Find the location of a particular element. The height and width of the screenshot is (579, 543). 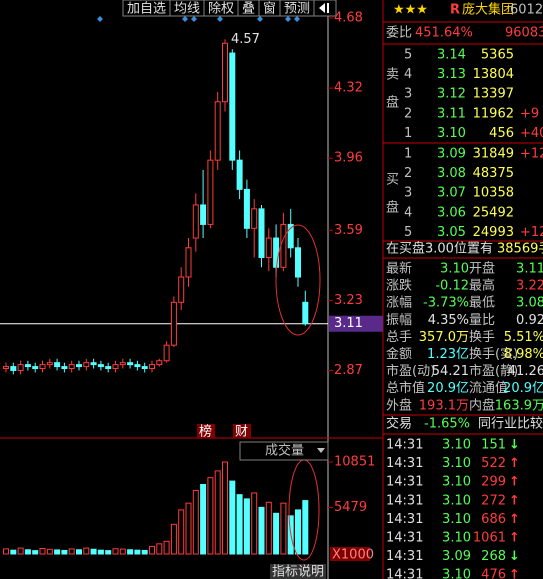

tick-volume: 299 is located at coordinates (493, 482).